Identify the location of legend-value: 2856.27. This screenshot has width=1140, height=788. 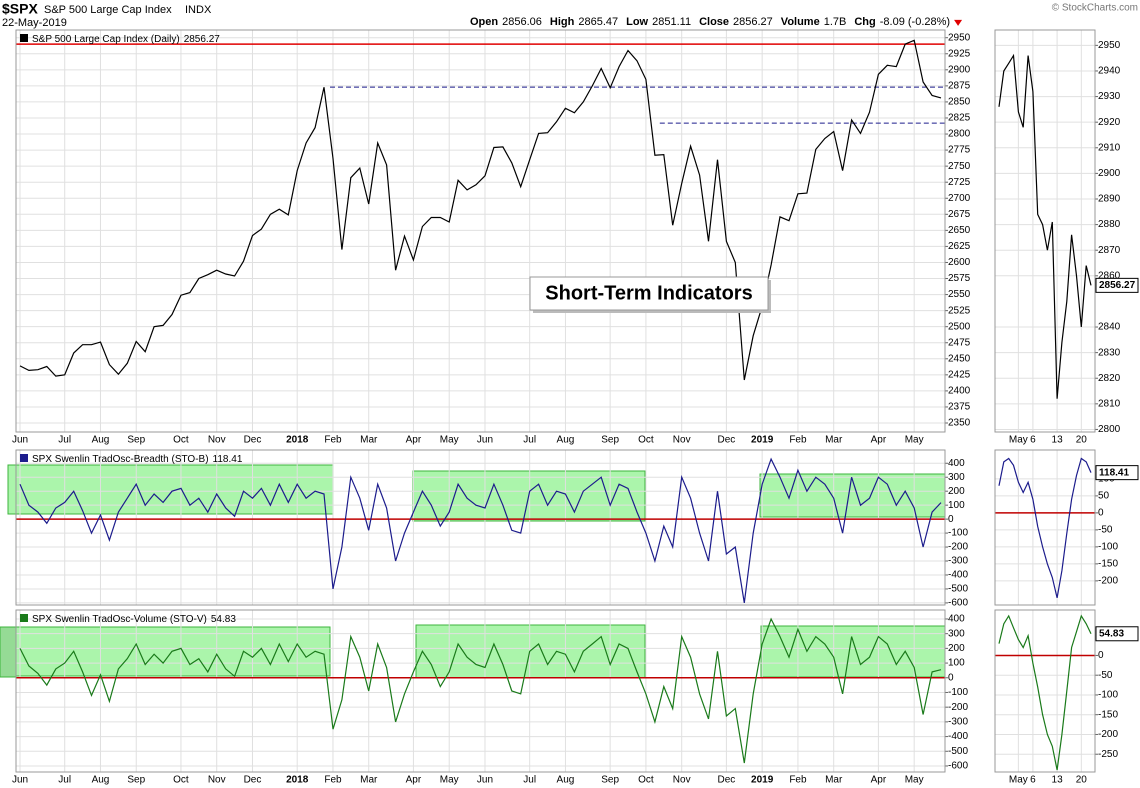
(202, 39).